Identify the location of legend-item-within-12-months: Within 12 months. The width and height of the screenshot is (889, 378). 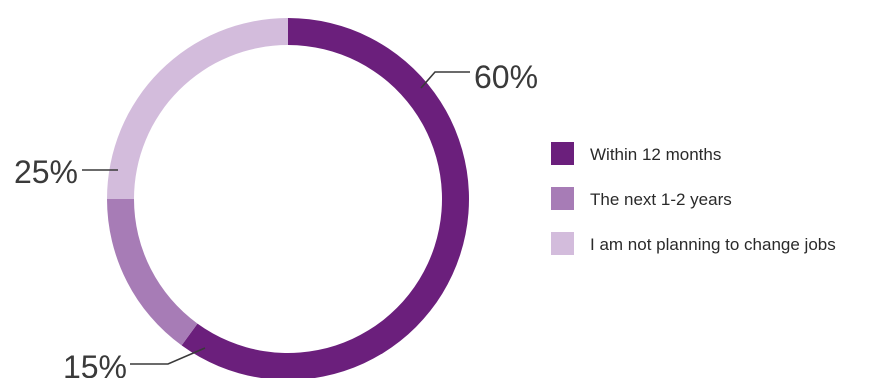
(636, 153).